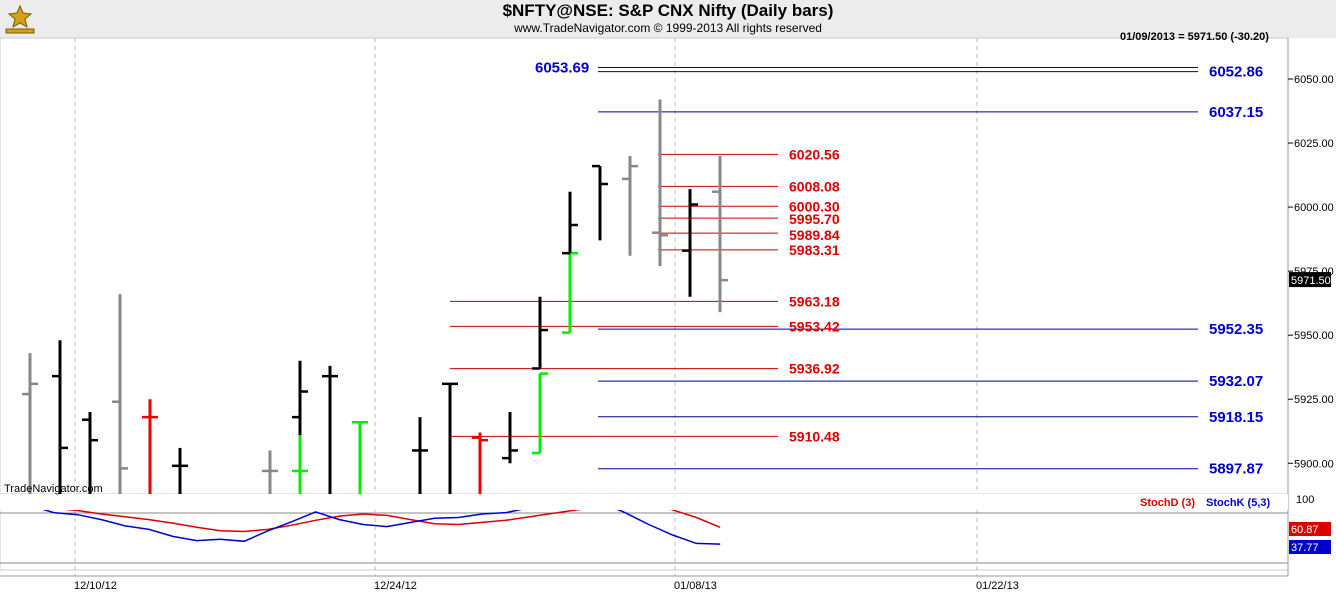 Image resolution: width=1336 pixels, height=594 pixels. Describe the element at coordinates (814, 369) in the screenshot. I see `support-label: 5936.92` at that location.